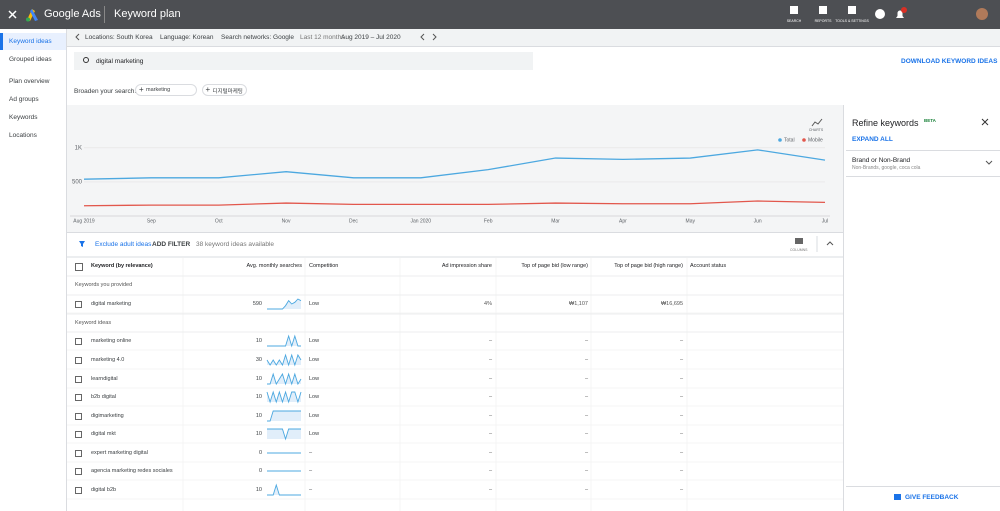 The image size is (1000, 511). I want to click on search-query: digital marketing, so click(120, 61).